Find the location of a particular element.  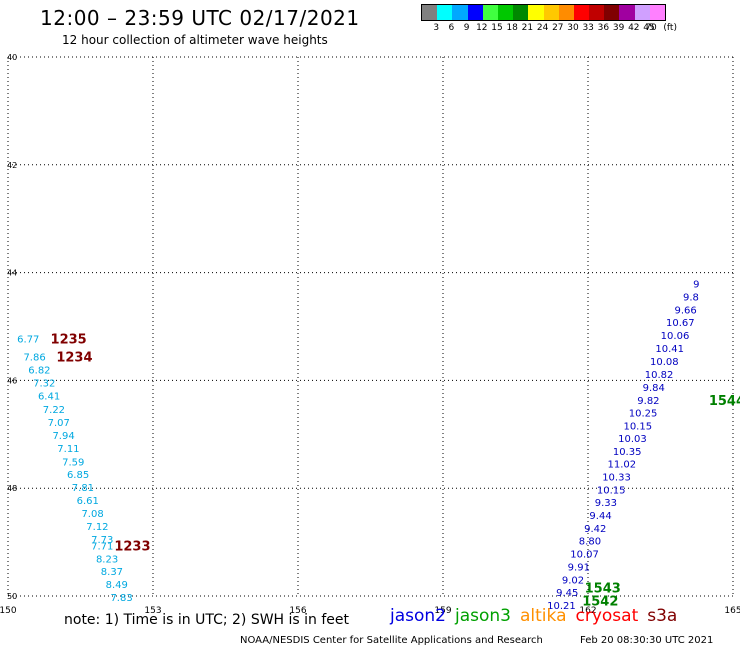

chart-title: 12:00 – 23:59 UTC 02/17/2021 is located at coordinates (200, 18).